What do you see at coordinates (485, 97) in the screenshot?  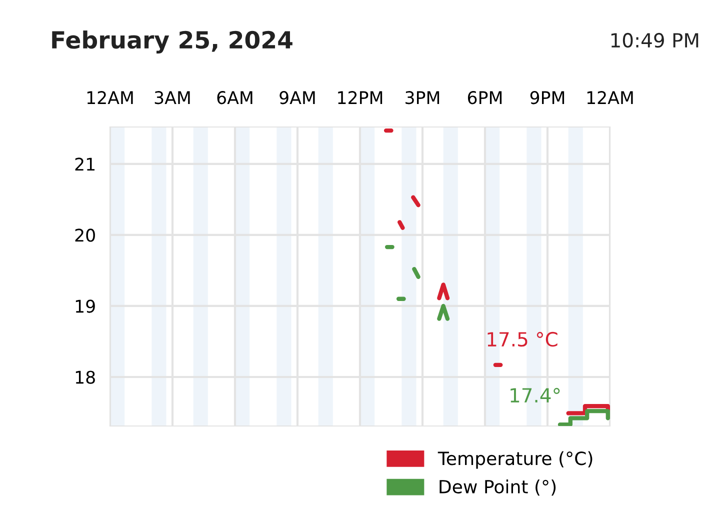 I see `x-tick-label: 6PM` at bounding box center [485, 97].